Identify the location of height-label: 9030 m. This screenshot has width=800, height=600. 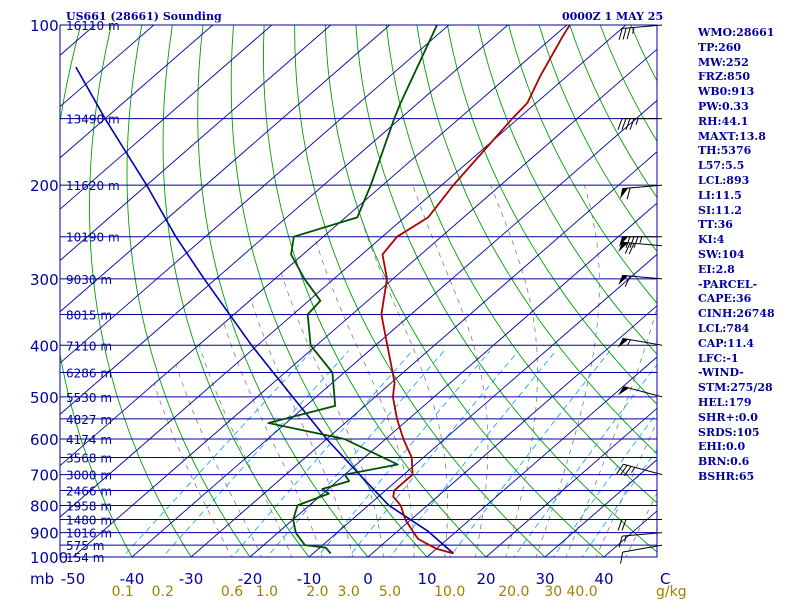
(89, 280).